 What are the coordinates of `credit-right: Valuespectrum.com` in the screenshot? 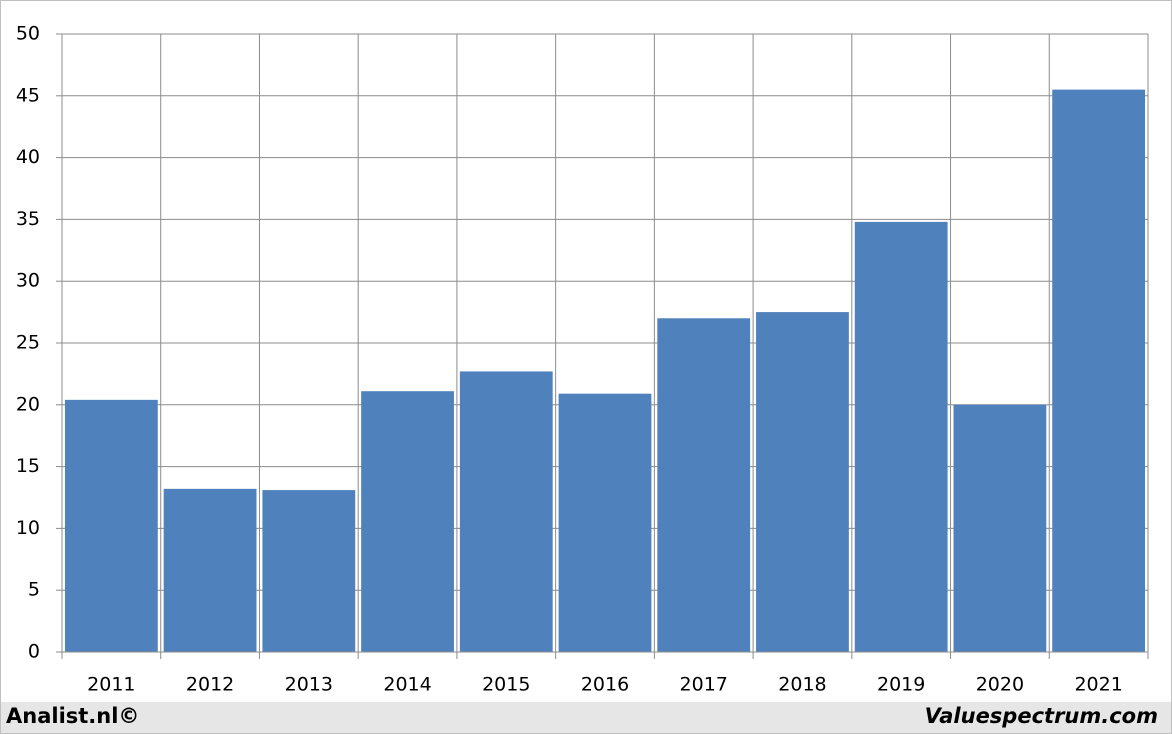 It's located at (1041, 716).